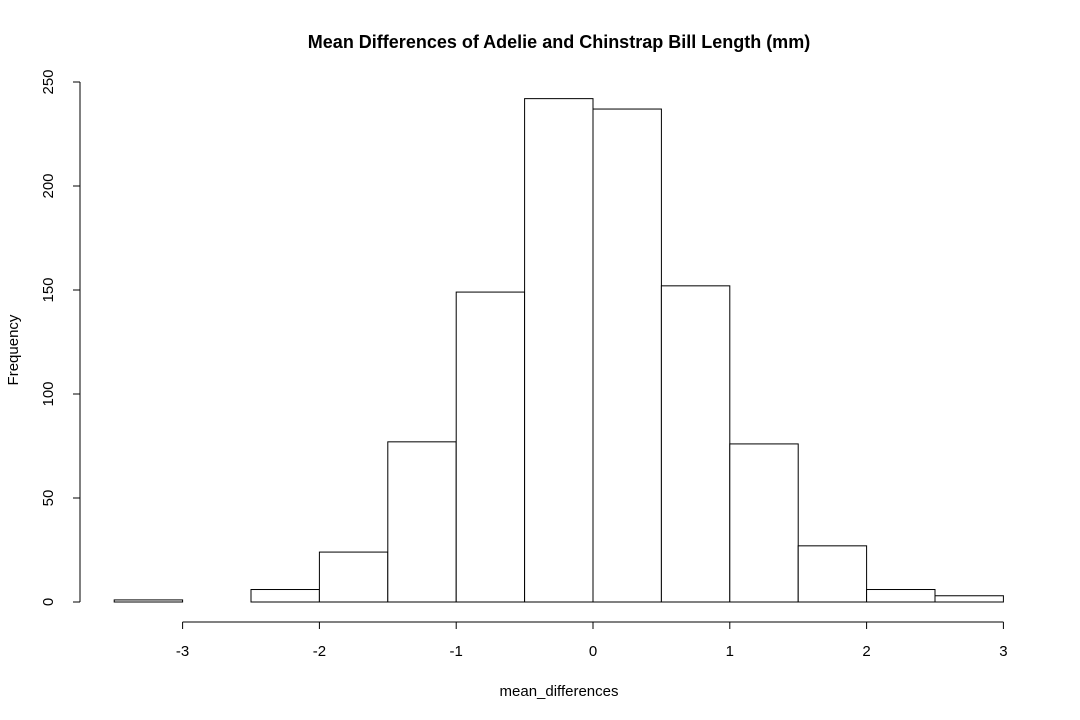 The width and height of the screenshot is (1080, 720). What do you see at coordinates (48, 81) in the screenshot?
I see `y-tick-label: 250` at bounding box center [48, 81].